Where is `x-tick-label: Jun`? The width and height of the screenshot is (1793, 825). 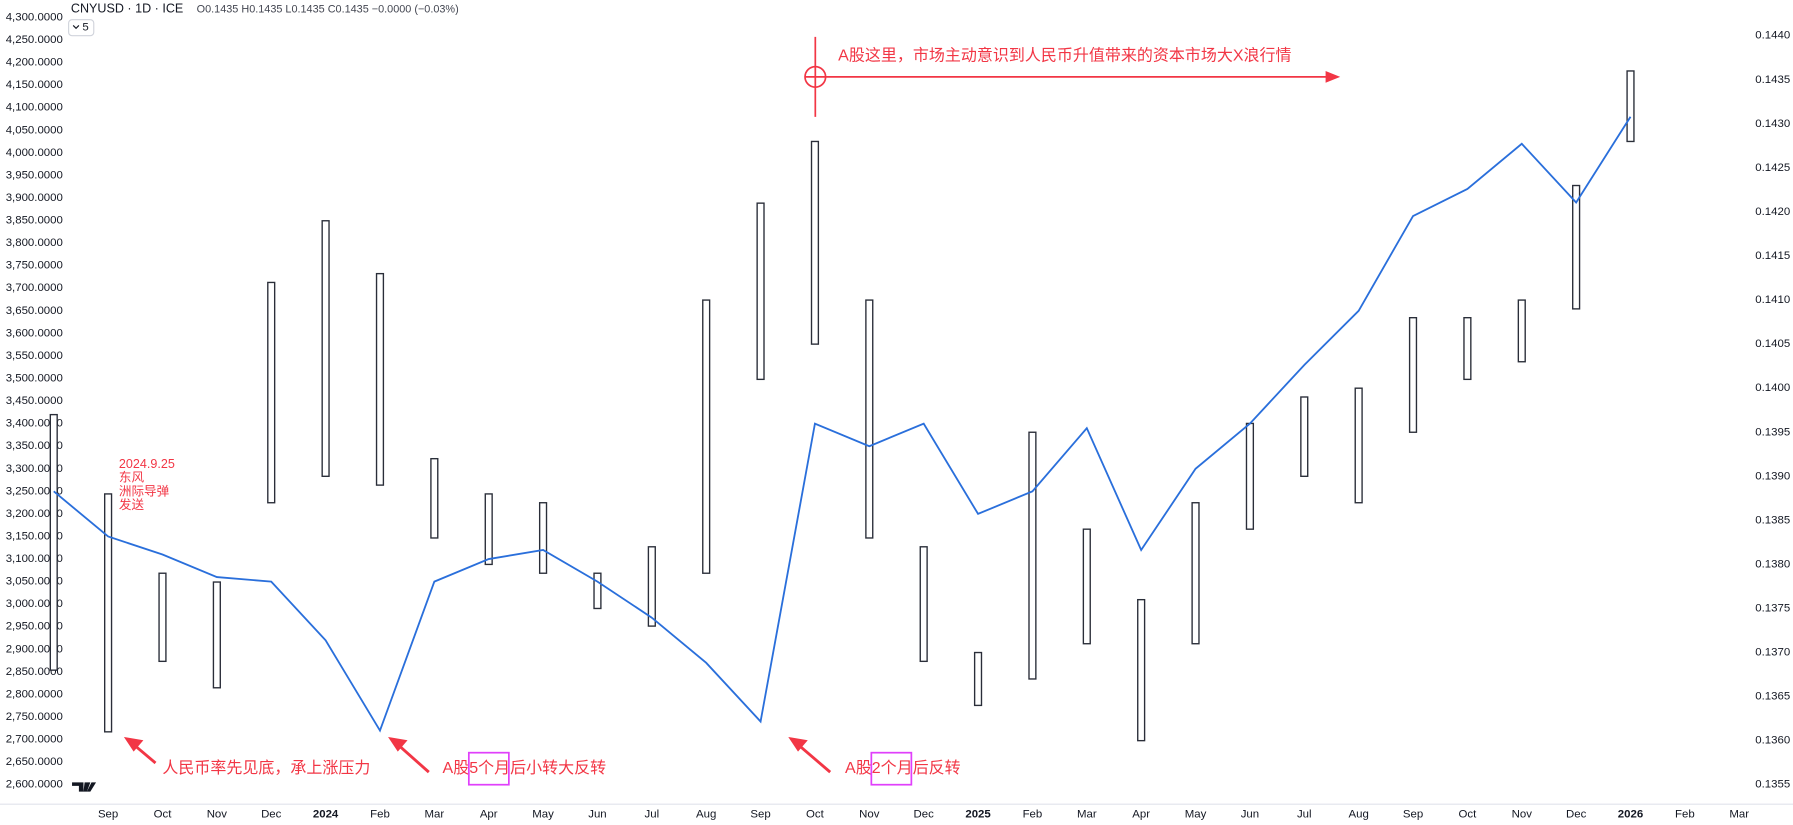 x-tick-label: Jun is located at coordinates (1250, 814).